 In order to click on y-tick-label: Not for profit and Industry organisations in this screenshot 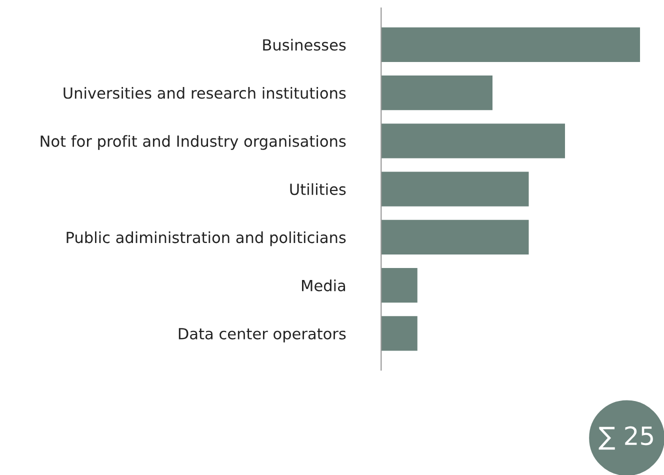, I will do `click(193, 142)`.